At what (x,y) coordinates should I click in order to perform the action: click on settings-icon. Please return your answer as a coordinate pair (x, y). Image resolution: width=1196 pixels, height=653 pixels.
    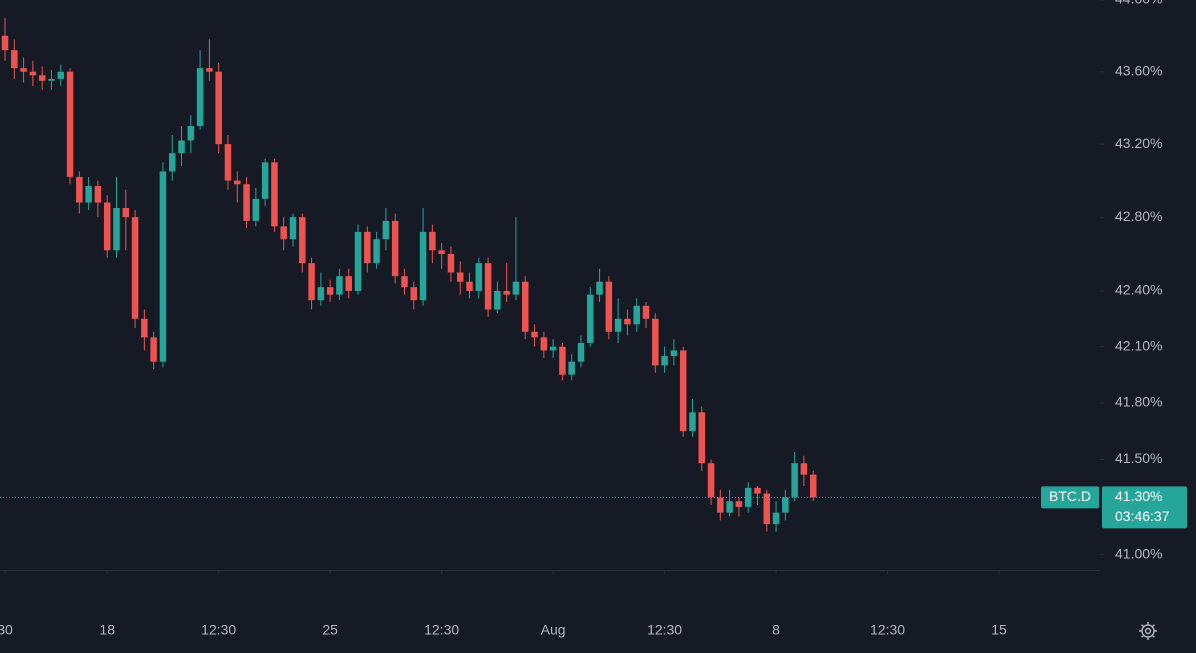
    Looking at the image, I should click on (1148, 631).